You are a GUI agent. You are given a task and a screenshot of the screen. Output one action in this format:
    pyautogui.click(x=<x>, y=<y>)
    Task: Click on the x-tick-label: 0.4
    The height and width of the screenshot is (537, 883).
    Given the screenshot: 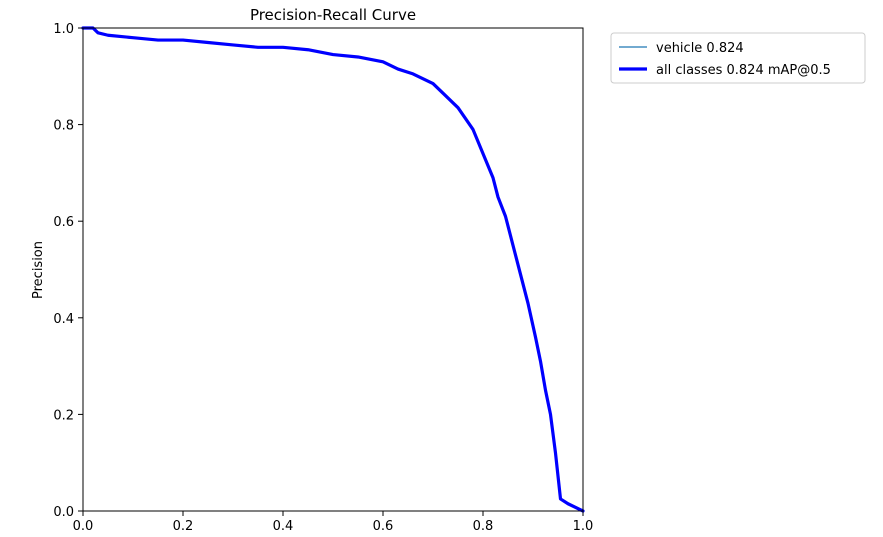 What is the action you would take?
    pyautogui.click(x=283, y=526)
    